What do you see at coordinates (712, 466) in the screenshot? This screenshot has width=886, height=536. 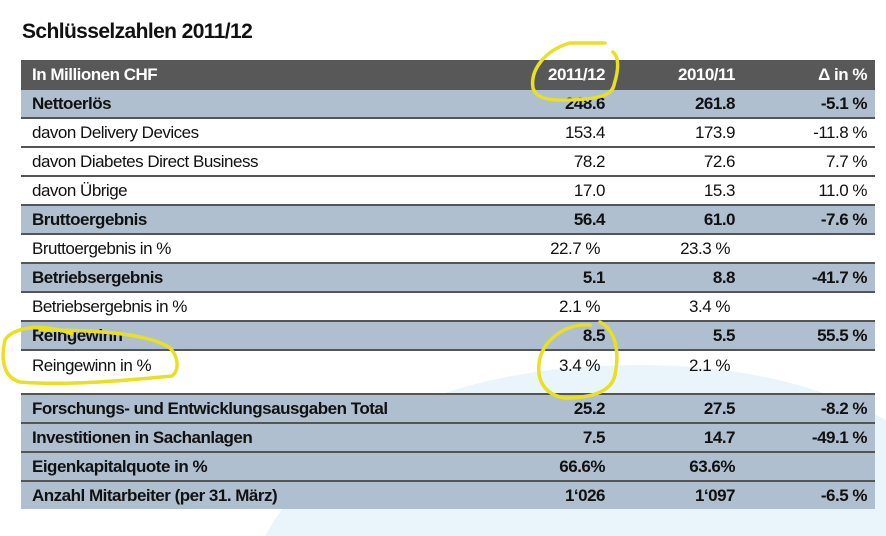 I see `value-2010-11: 63.6%` at bounding box center [712, 466].